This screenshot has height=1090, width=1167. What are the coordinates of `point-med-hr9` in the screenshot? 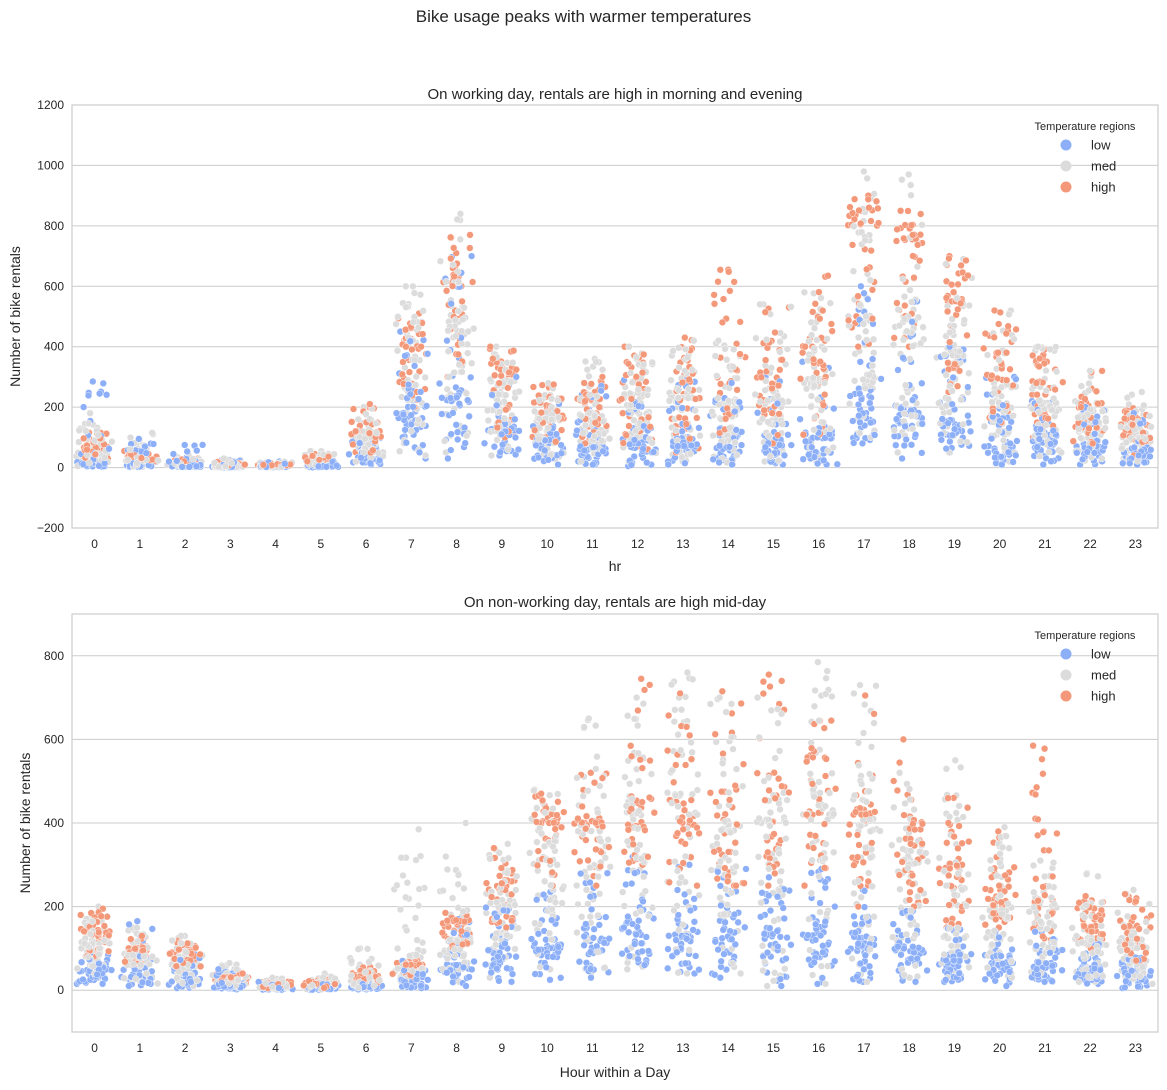 It's located at (508, 844).